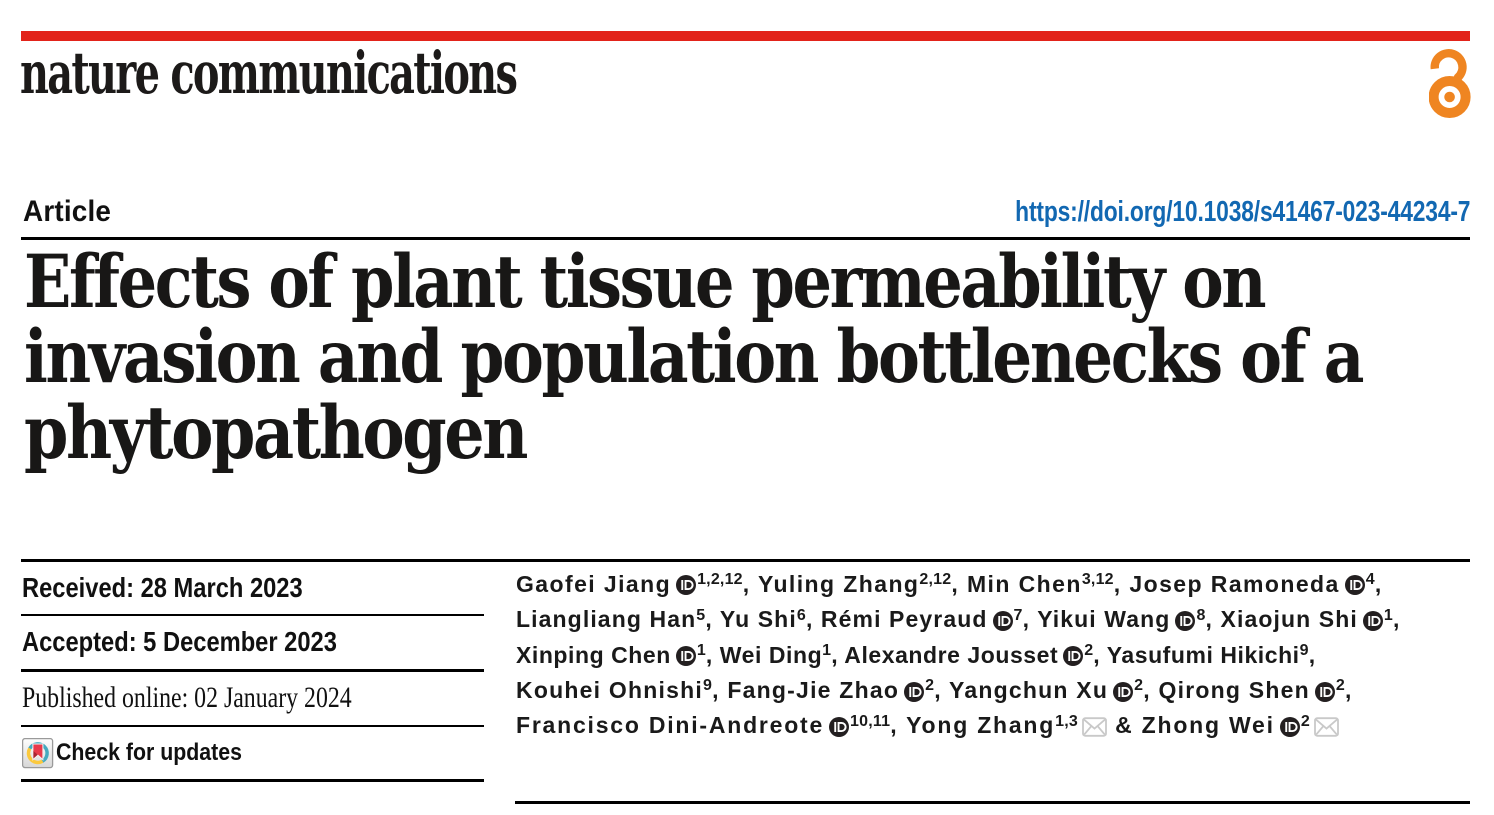 This screenshot has width=1494, height=815. I want to click on author-affiliation-superscript: 8, so click(1201, 615).